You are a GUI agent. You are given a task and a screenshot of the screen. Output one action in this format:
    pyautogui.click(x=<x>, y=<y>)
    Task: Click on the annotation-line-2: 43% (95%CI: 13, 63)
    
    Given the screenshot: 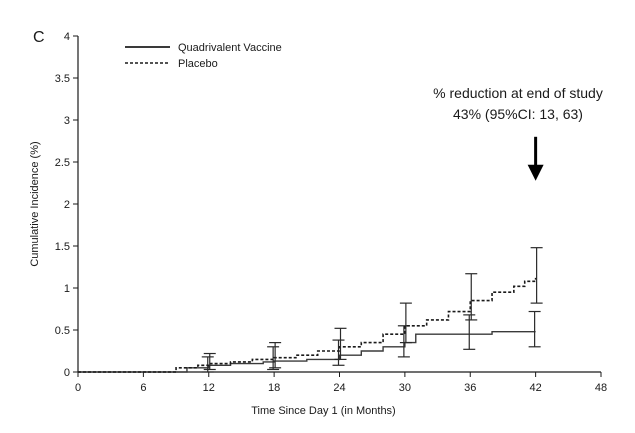 What is the action you would take?
    pyautogui.click(x=518, y=114)
    